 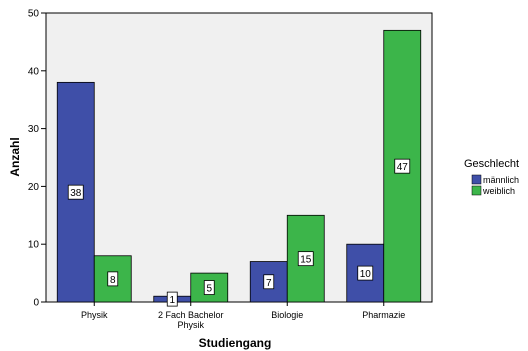 I want to click on legend-swatch-weiblich, so click(x=476, y=190).